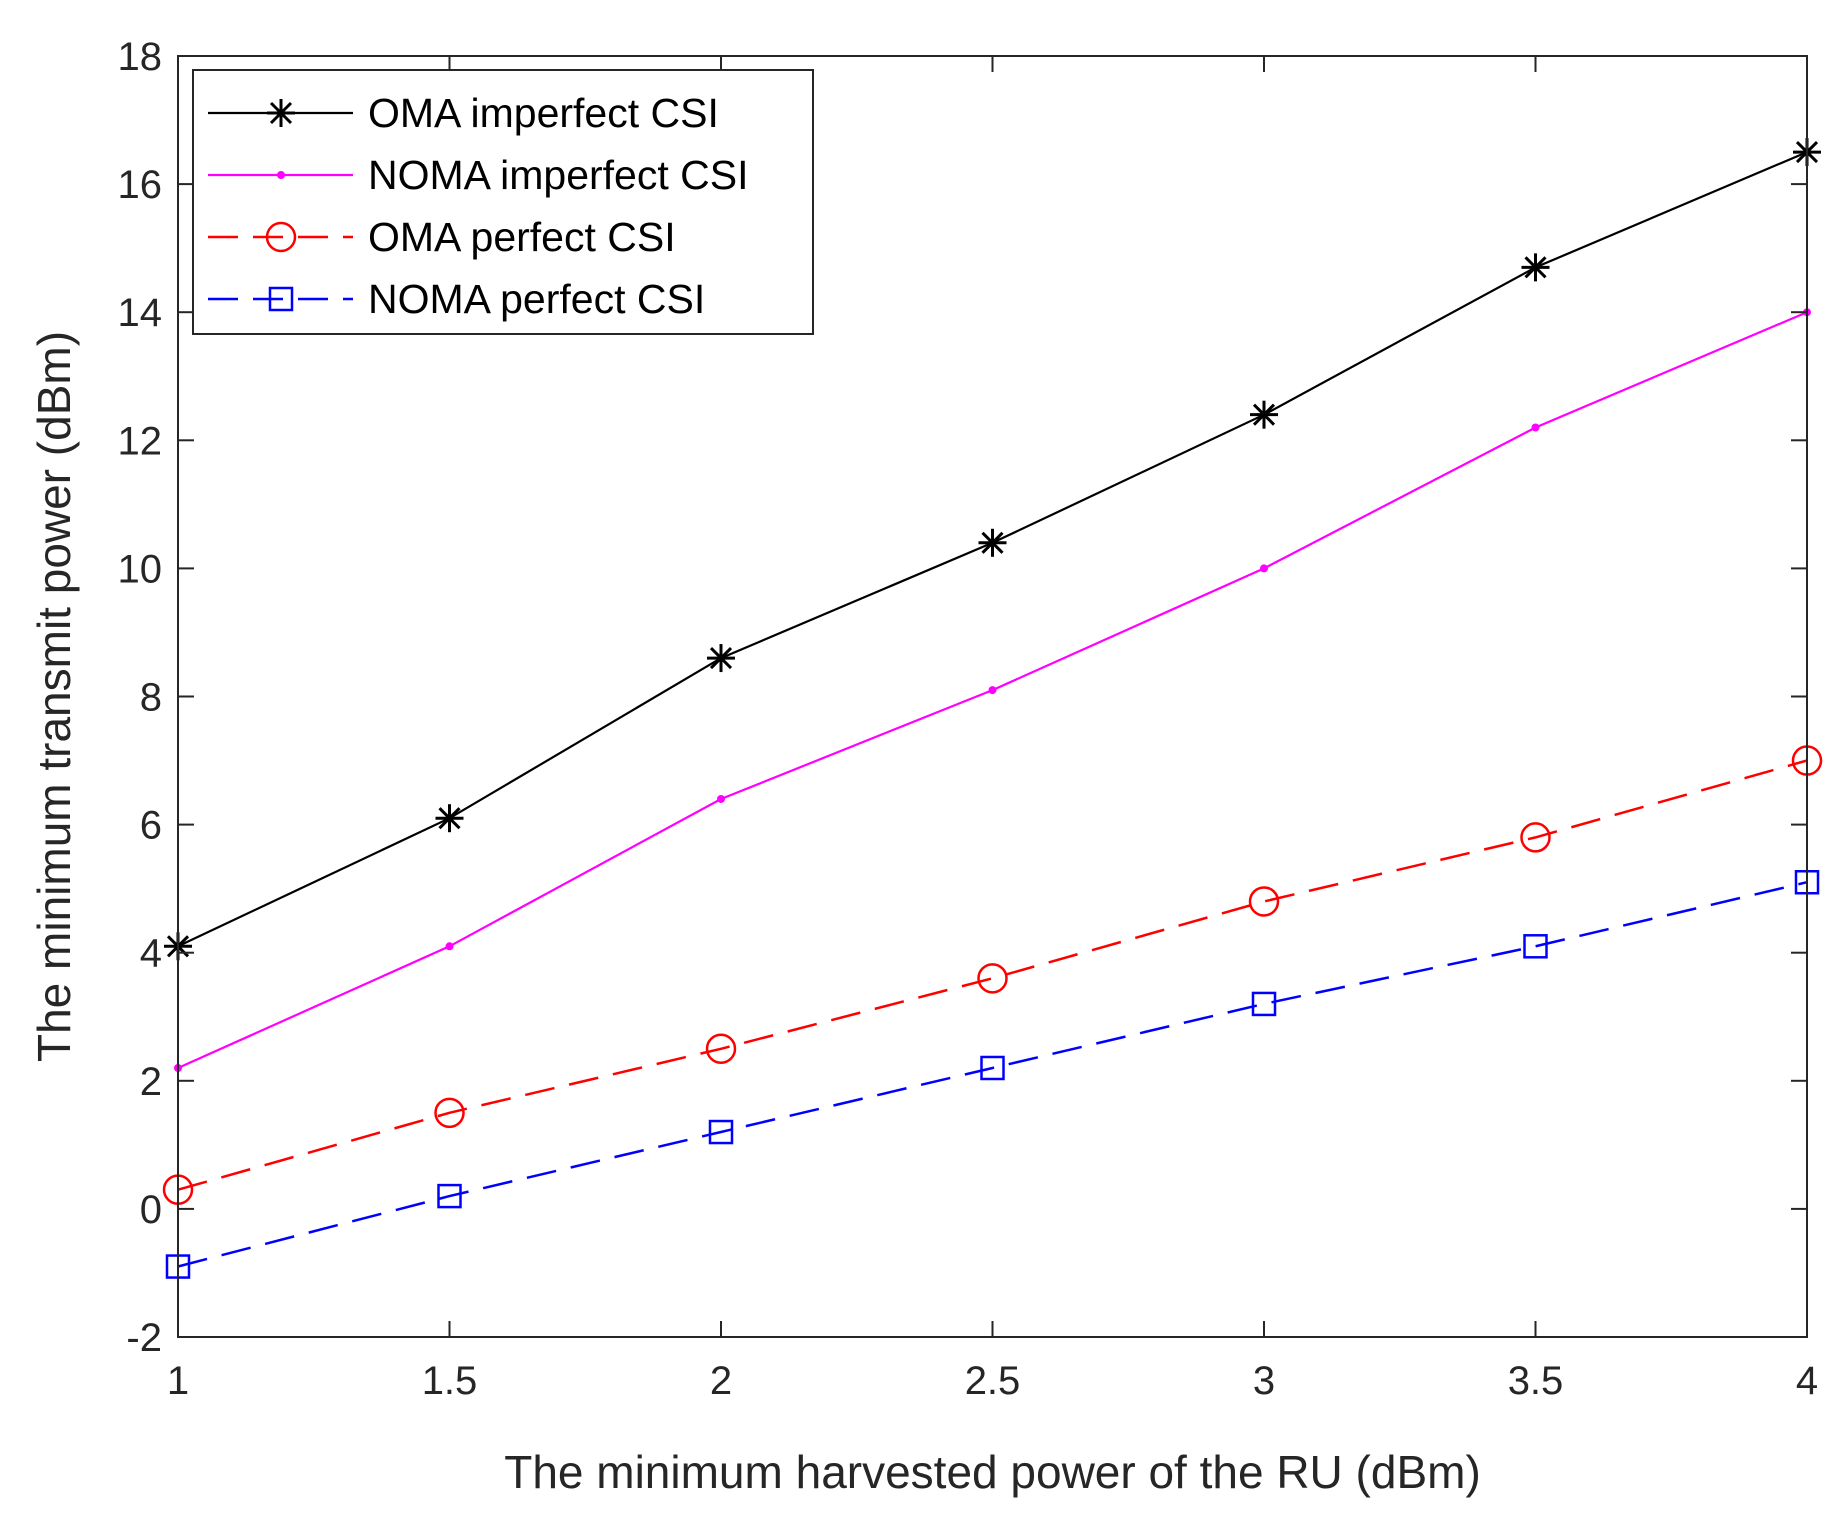  I want to click on y-tick-label: 10, so click(140, 569).